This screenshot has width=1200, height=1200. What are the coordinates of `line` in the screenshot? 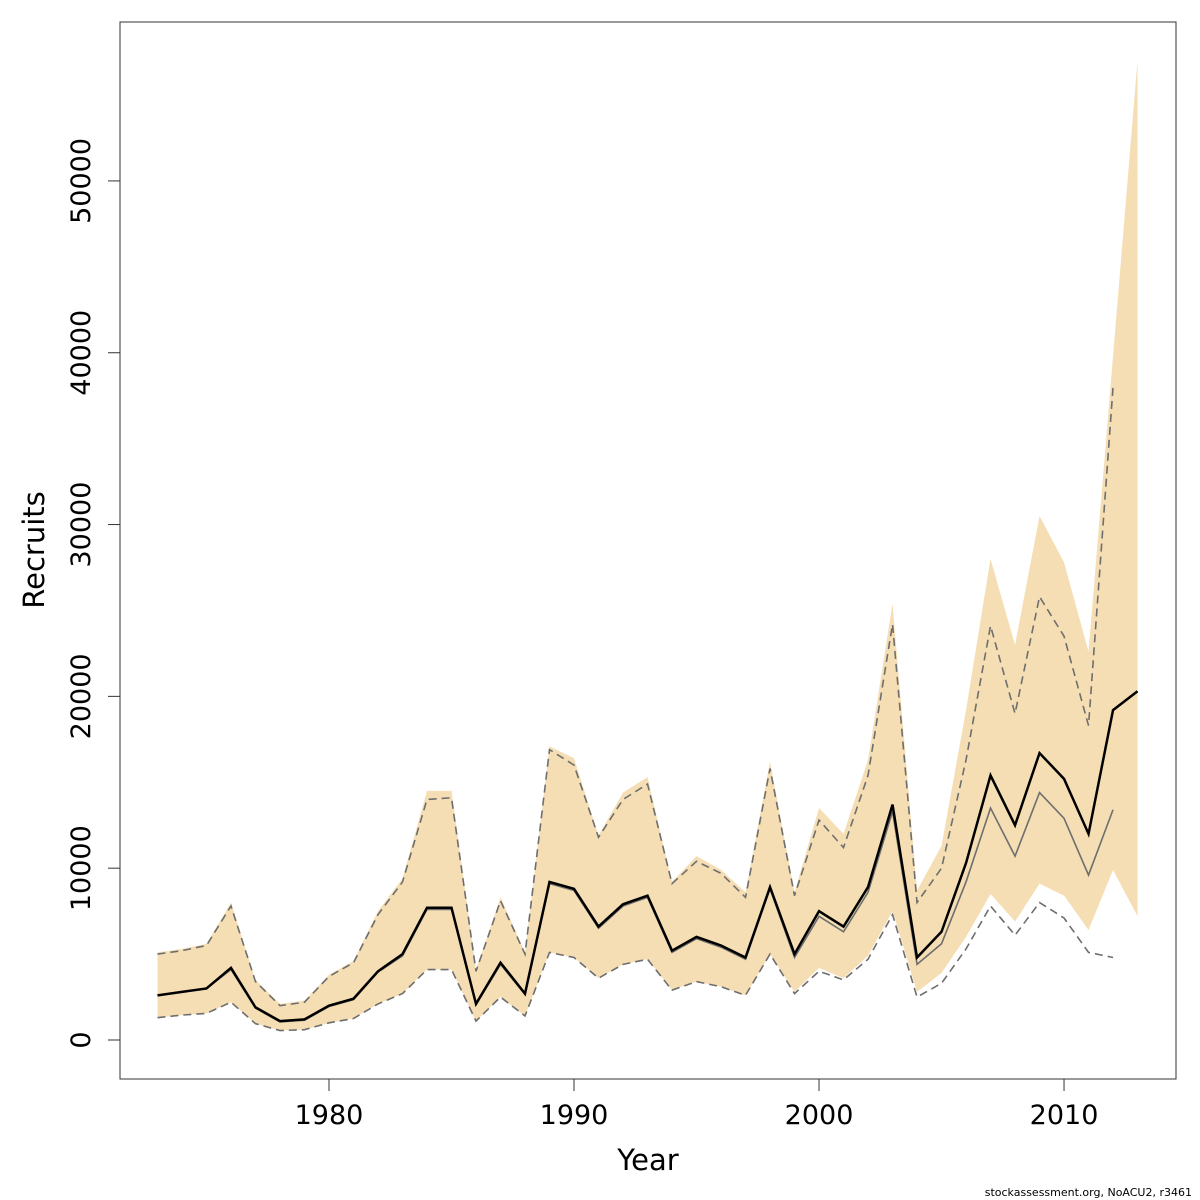 It's located at (635, 966).